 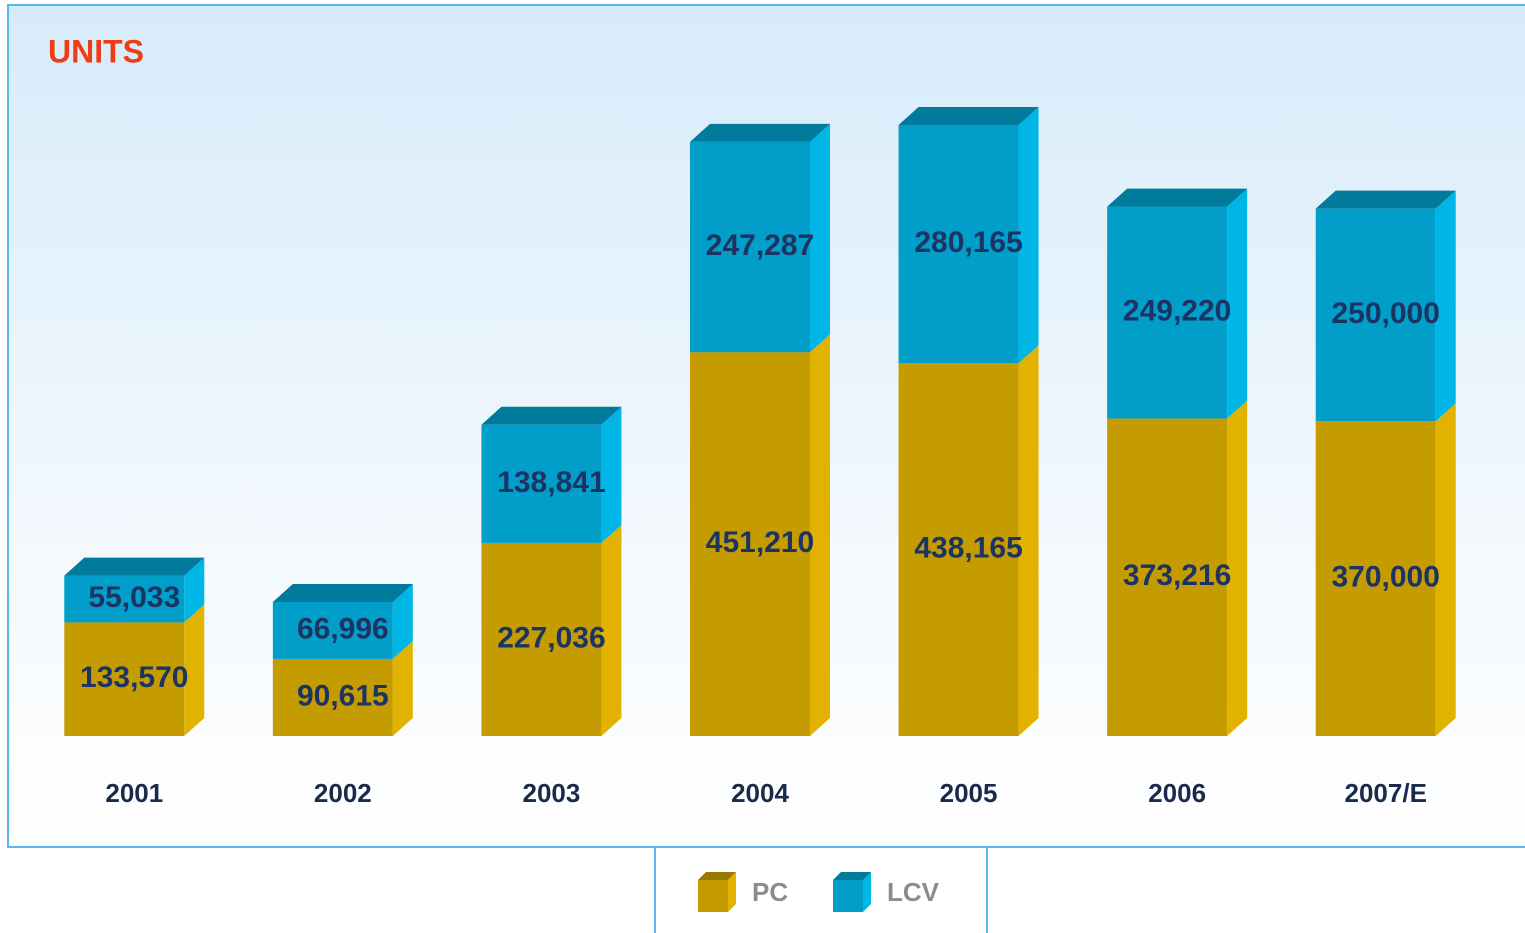 What do you see at coordinates (343, 793) in the screenshot?
I see `x-tick-label: 2002` at bounding box center [343, 793].